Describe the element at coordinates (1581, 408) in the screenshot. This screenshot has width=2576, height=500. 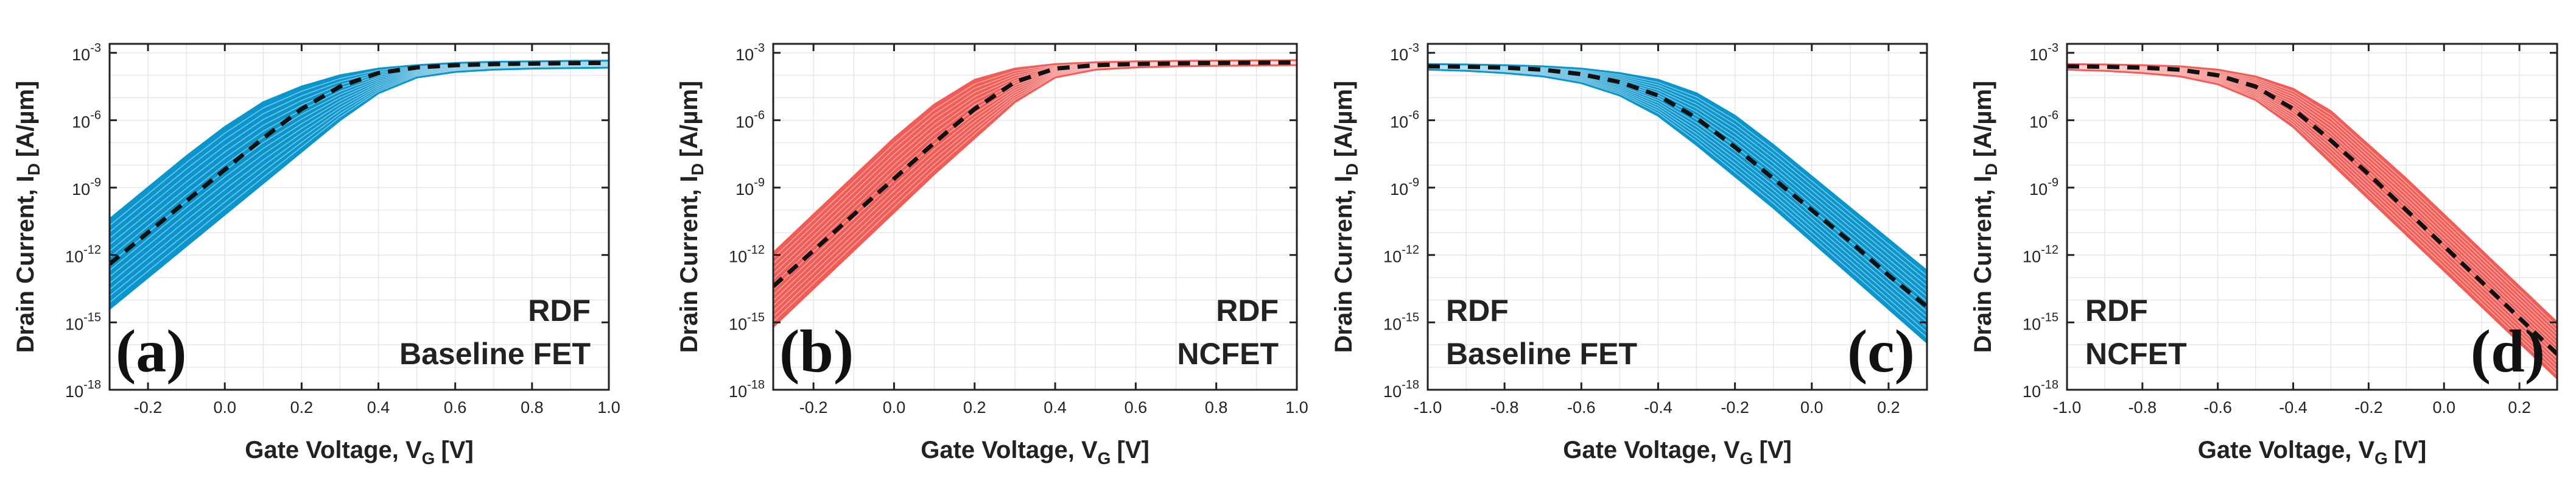
I see `x-tick-label: -0.6` at that location.